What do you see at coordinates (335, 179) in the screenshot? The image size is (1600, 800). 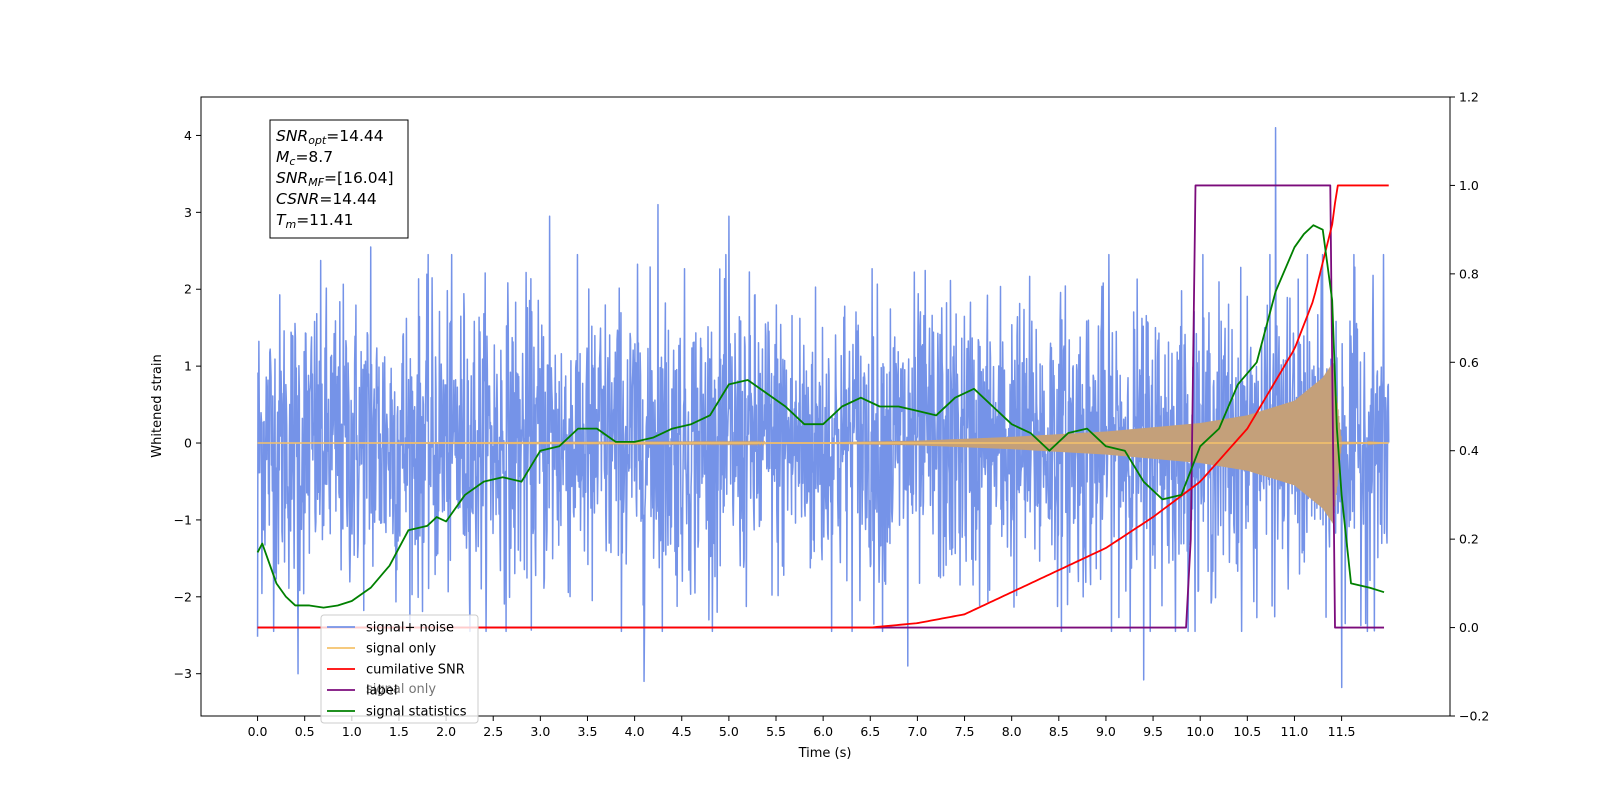 I see `info-line: SNRMF=[16.04]` at bounding box center [335, 179].